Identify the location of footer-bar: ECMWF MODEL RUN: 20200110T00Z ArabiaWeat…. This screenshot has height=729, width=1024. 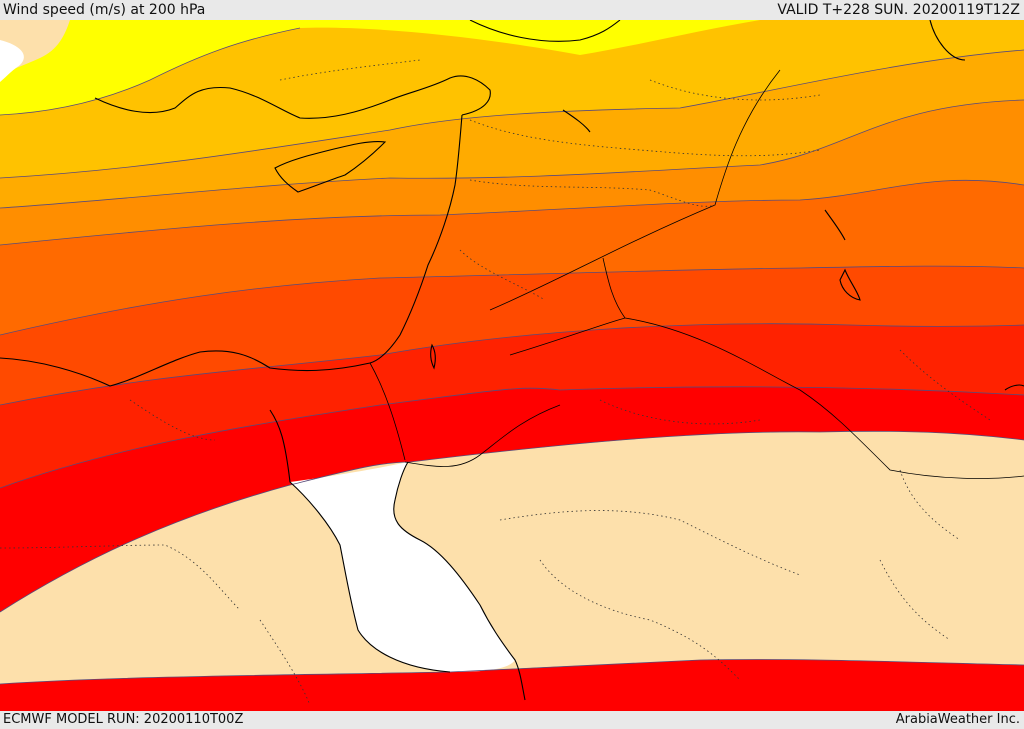
(512, 720).